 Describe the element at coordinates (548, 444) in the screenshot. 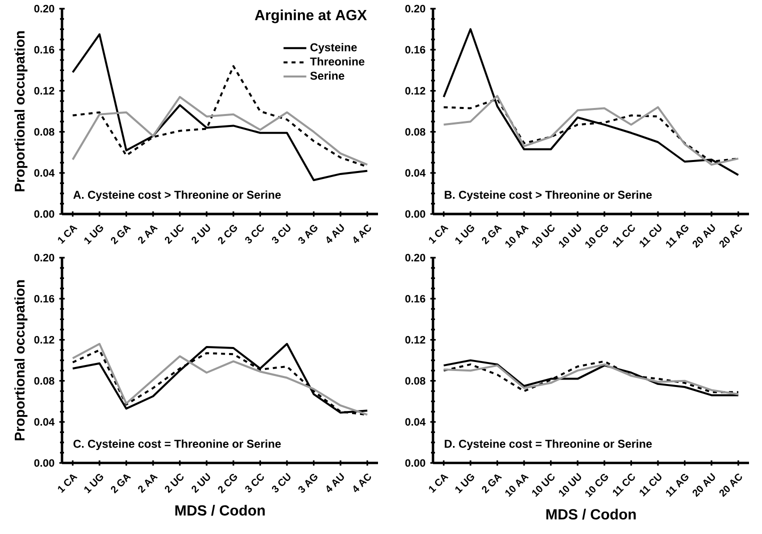

I see `annotation: D. Cysteine cost = Threonine or Serine` at that location.